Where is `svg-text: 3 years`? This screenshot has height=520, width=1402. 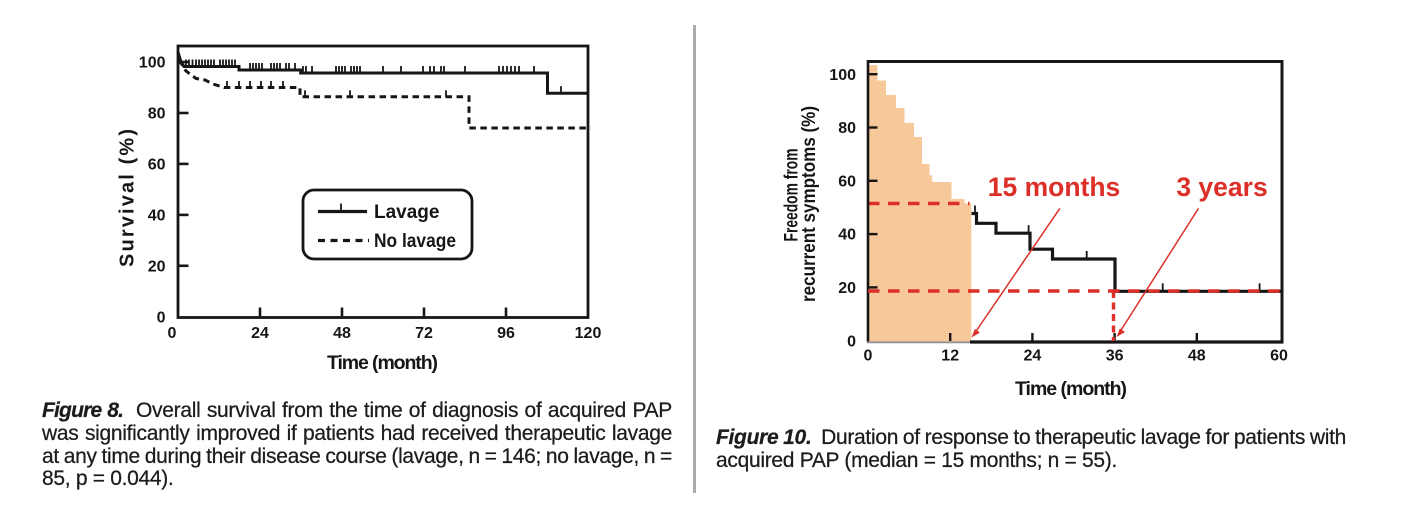
svg-text: 3 years is located at coordinates (1221, 187).